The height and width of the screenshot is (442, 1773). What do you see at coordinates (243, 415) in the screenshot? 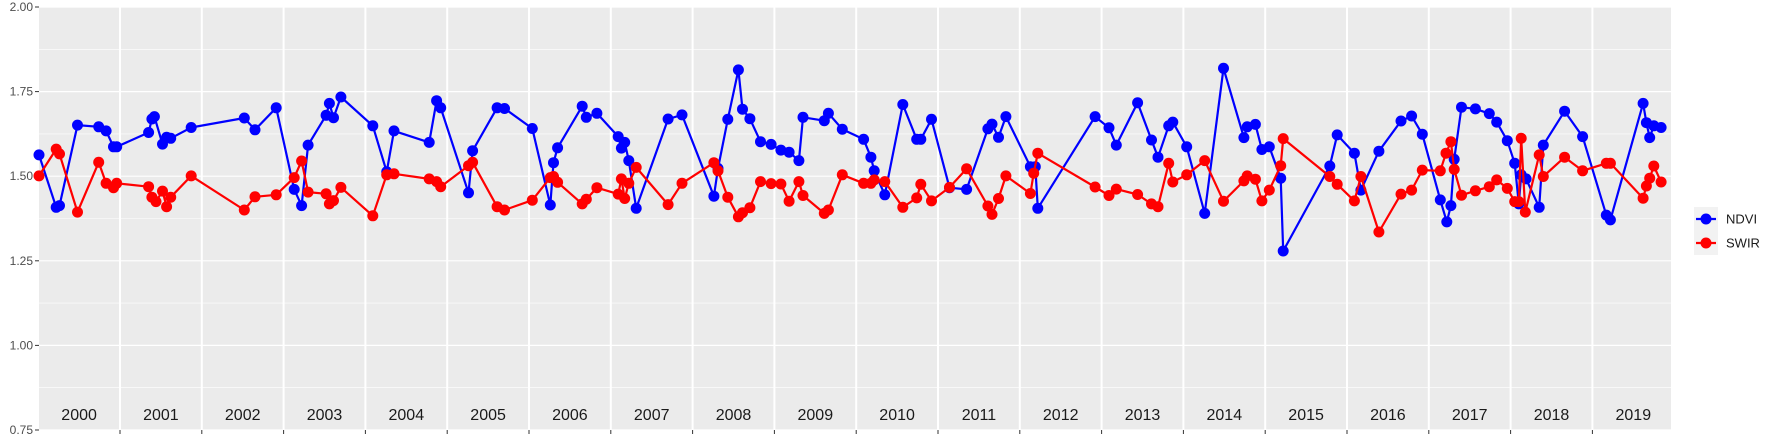
I see `year-label: 2002` at bounding box center [243, 415].